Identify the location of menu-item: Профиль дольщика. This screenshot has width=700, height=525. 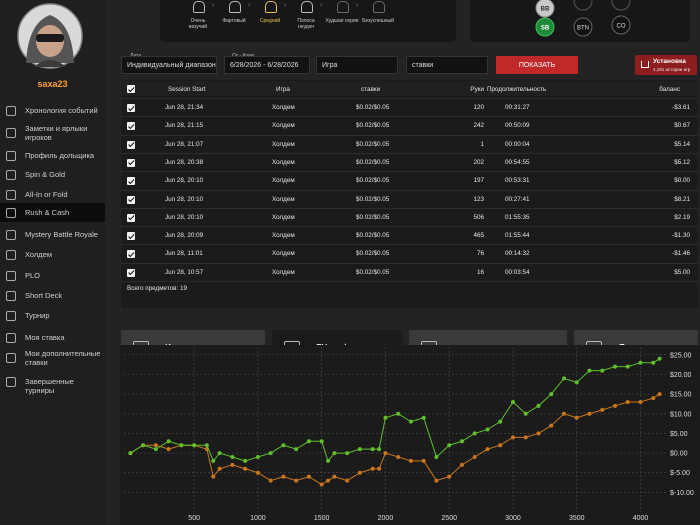
(52, 155).